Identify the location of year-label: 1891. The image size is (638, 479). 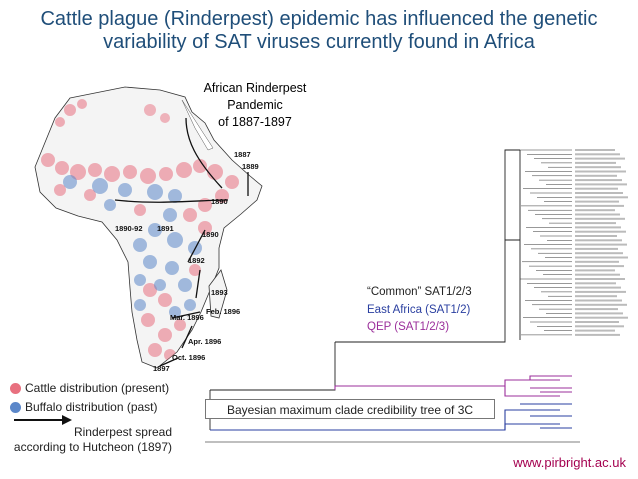
(165, 228).